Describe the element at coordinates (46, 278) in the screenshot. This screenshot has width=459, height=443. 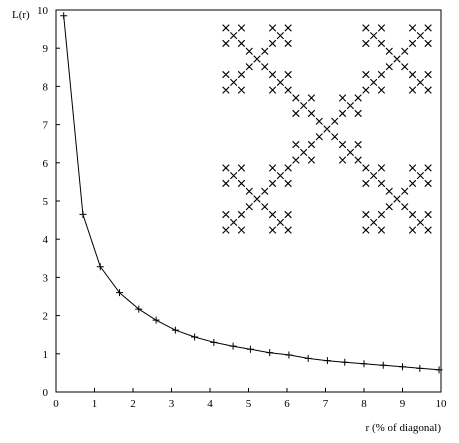
I see `y-tick-label: 3` at that location.